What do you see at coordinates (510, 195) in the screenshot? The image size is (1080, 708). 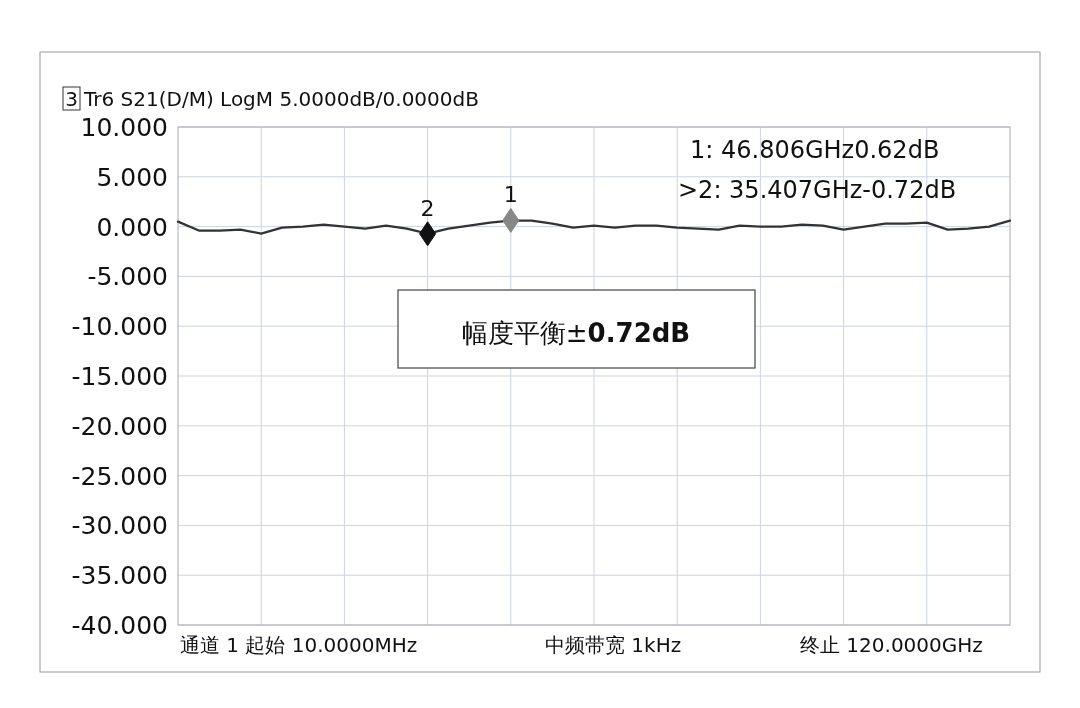 I see `series-label: 1` at bounding box center [510, 195].